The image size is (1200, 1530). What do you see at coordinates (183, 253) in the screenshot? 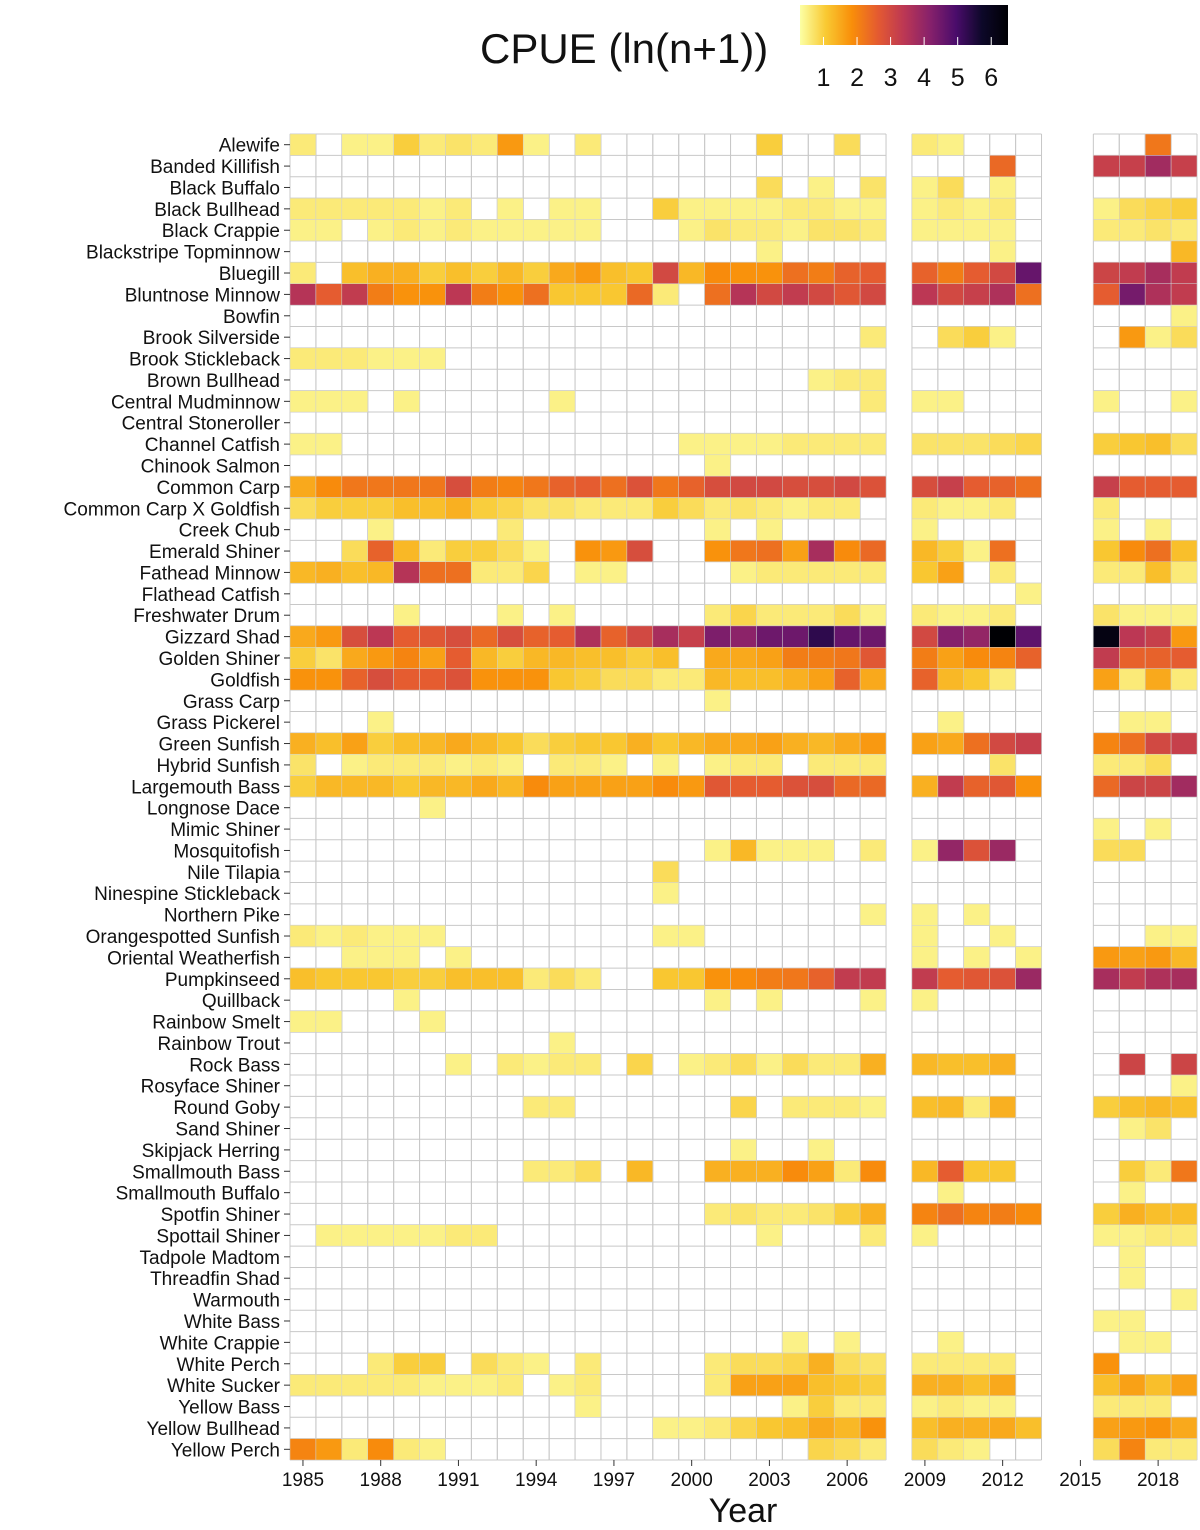
I see `y-tick-label: Blackstripe Topminnow` at bounding box center [183, 253].